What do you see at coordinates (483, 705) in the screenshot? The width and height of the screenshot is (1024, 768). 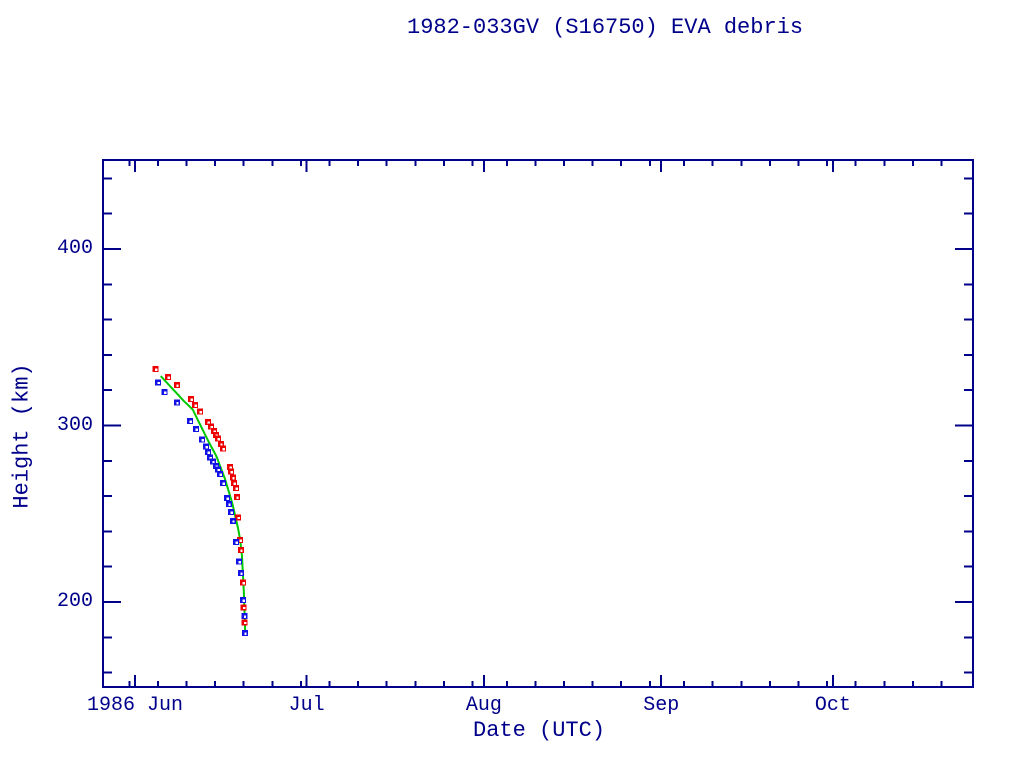 I see `x-tick-label: Aug` at bounding box center [483, 705].